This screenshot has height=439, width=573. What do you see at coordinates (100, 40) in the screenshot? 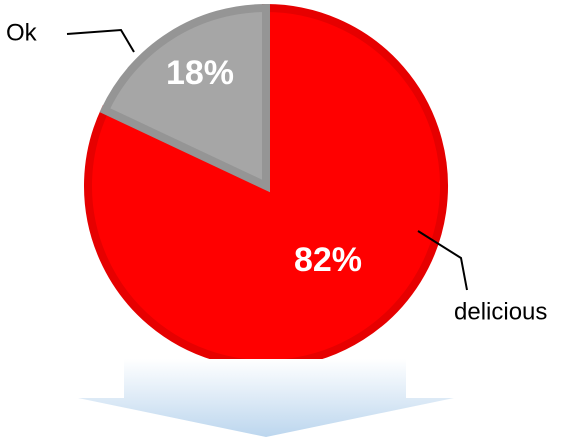
I see `leader-line-ok` at bounding box center [100, 40].